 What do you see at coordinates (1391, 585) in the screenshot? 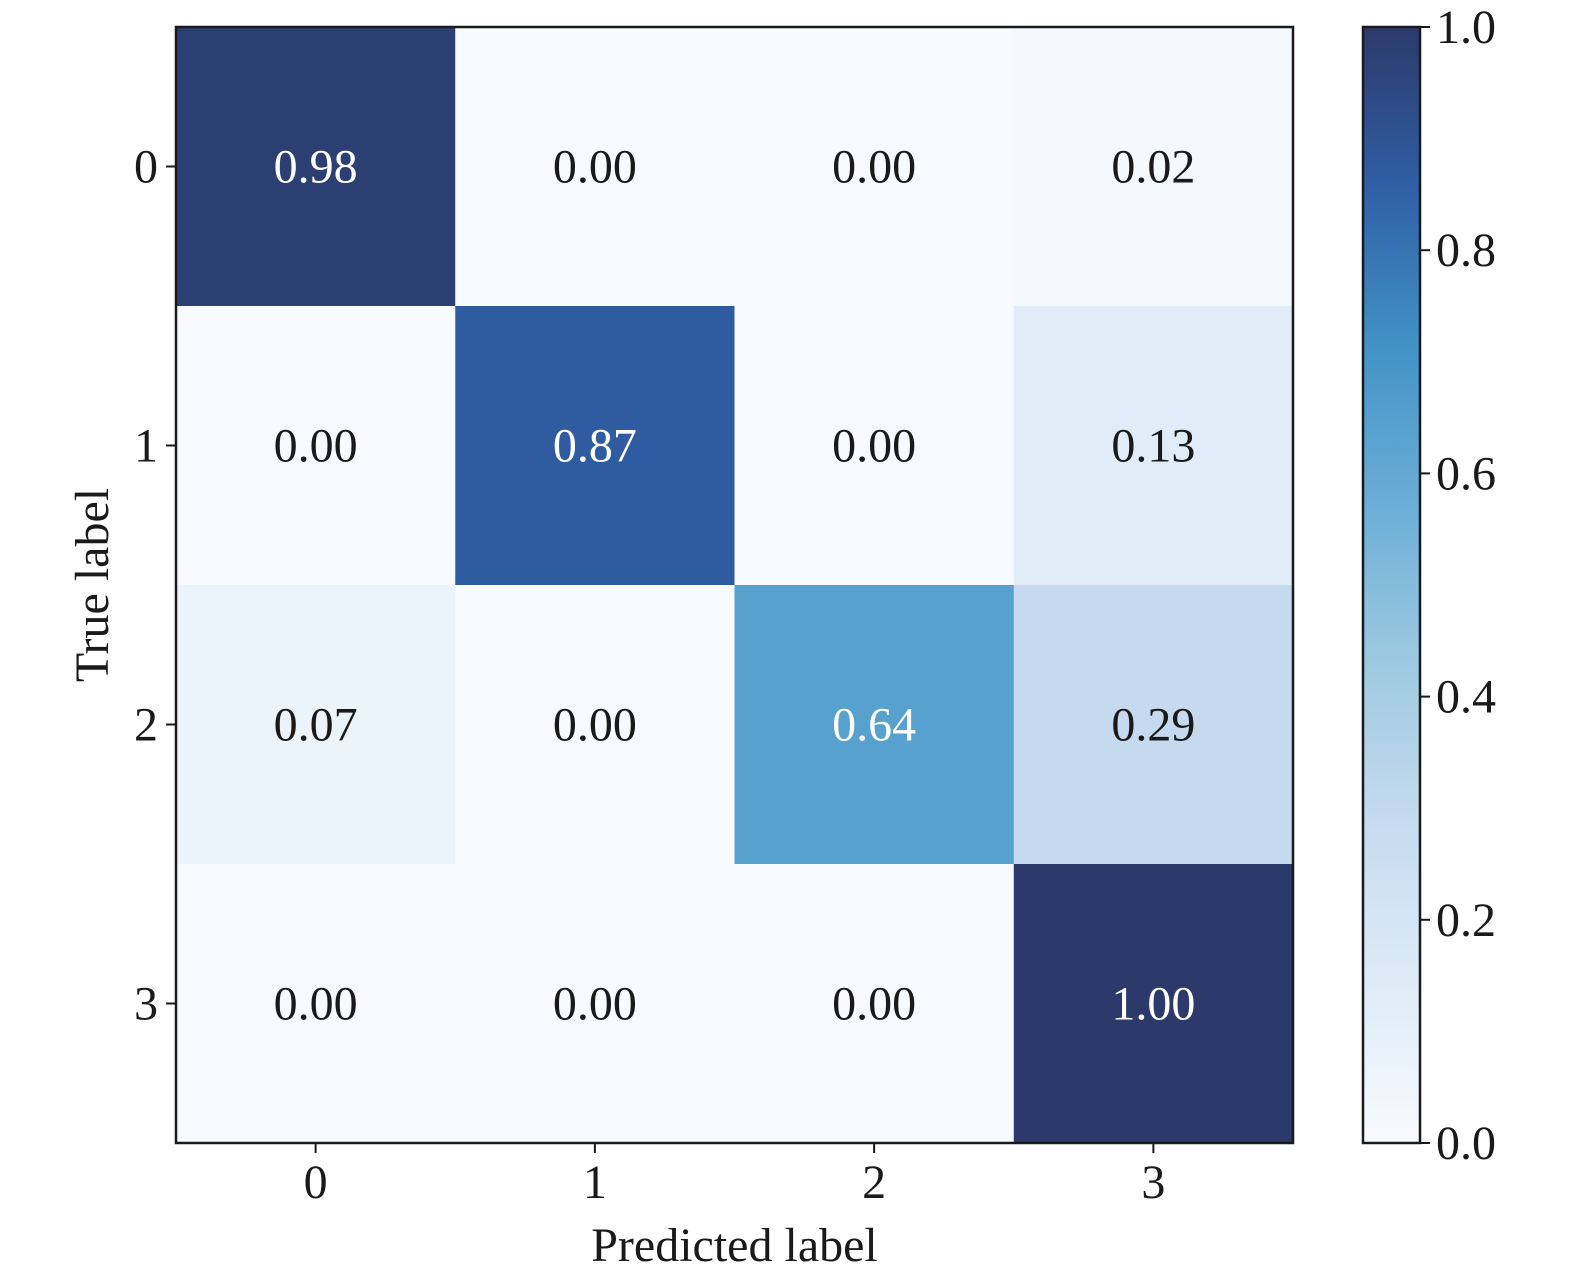
I see `colorbar` at bounding box center [1391, 585].